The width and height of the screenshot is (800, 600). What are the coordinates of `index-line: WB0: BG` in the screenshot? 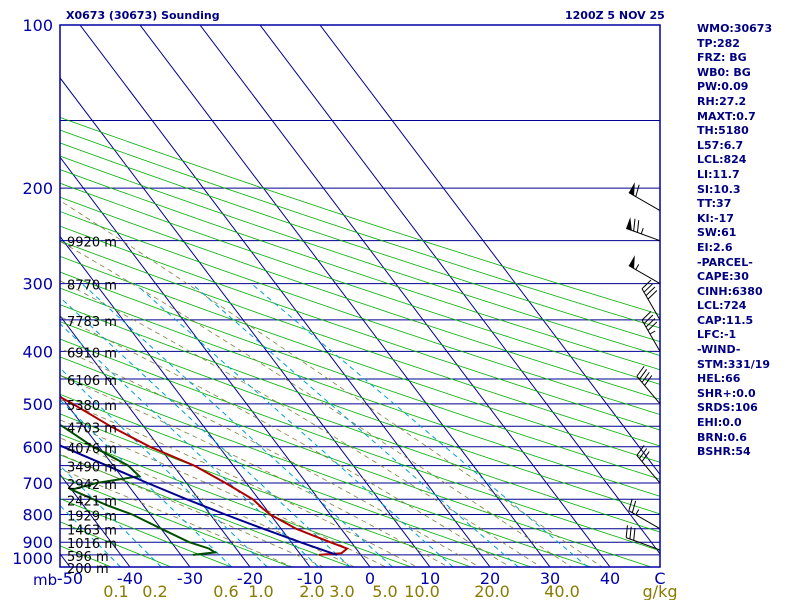 It's located at (724, 72).